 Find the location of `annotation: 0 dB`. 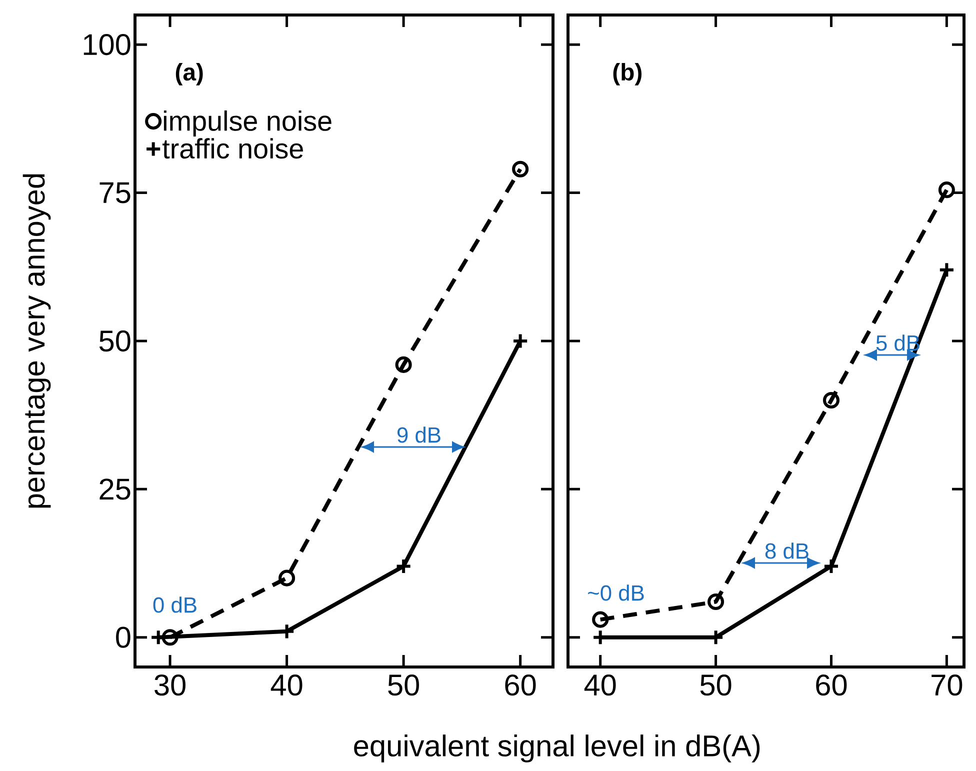

annotation: 0 dB is located at coordinates (174, 604).